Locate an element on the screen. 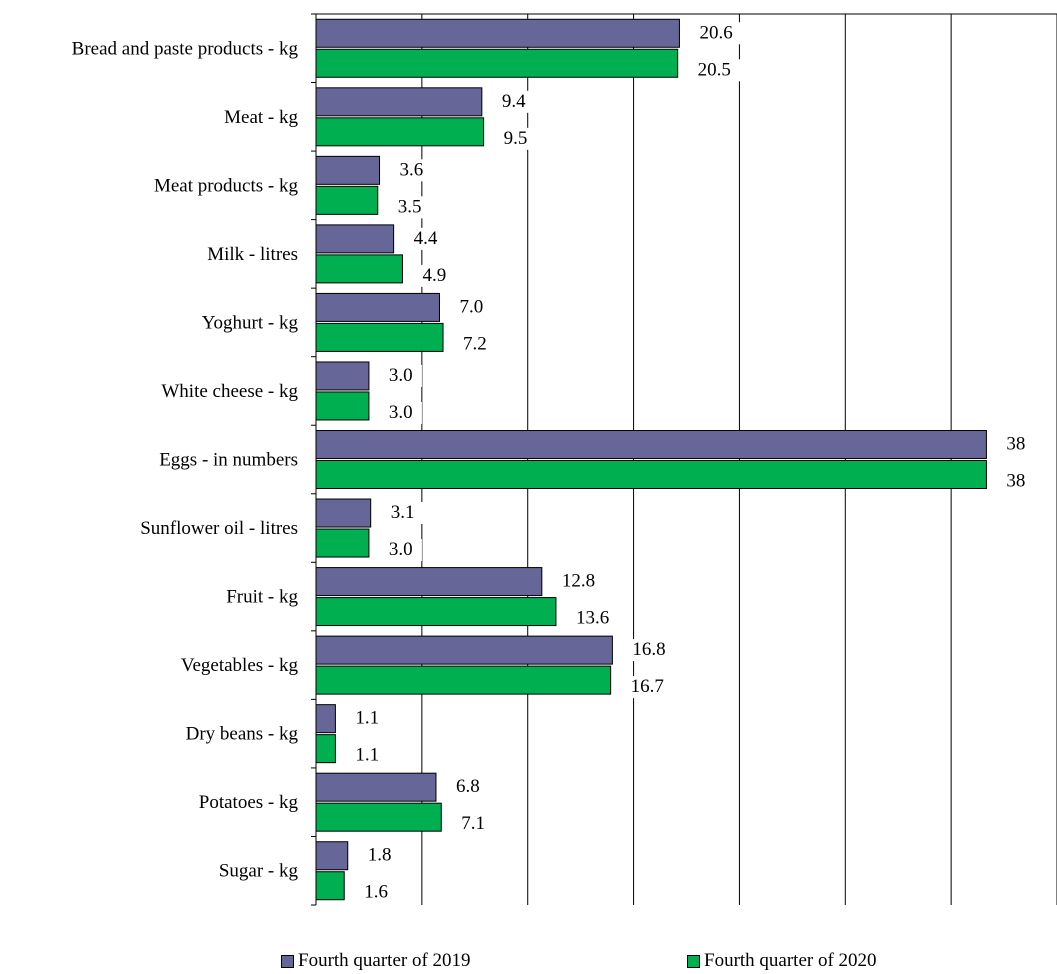 This screenshot has width=1057, height=974. category-label: Eggs - in numbers is located at coordinates (228, 460).